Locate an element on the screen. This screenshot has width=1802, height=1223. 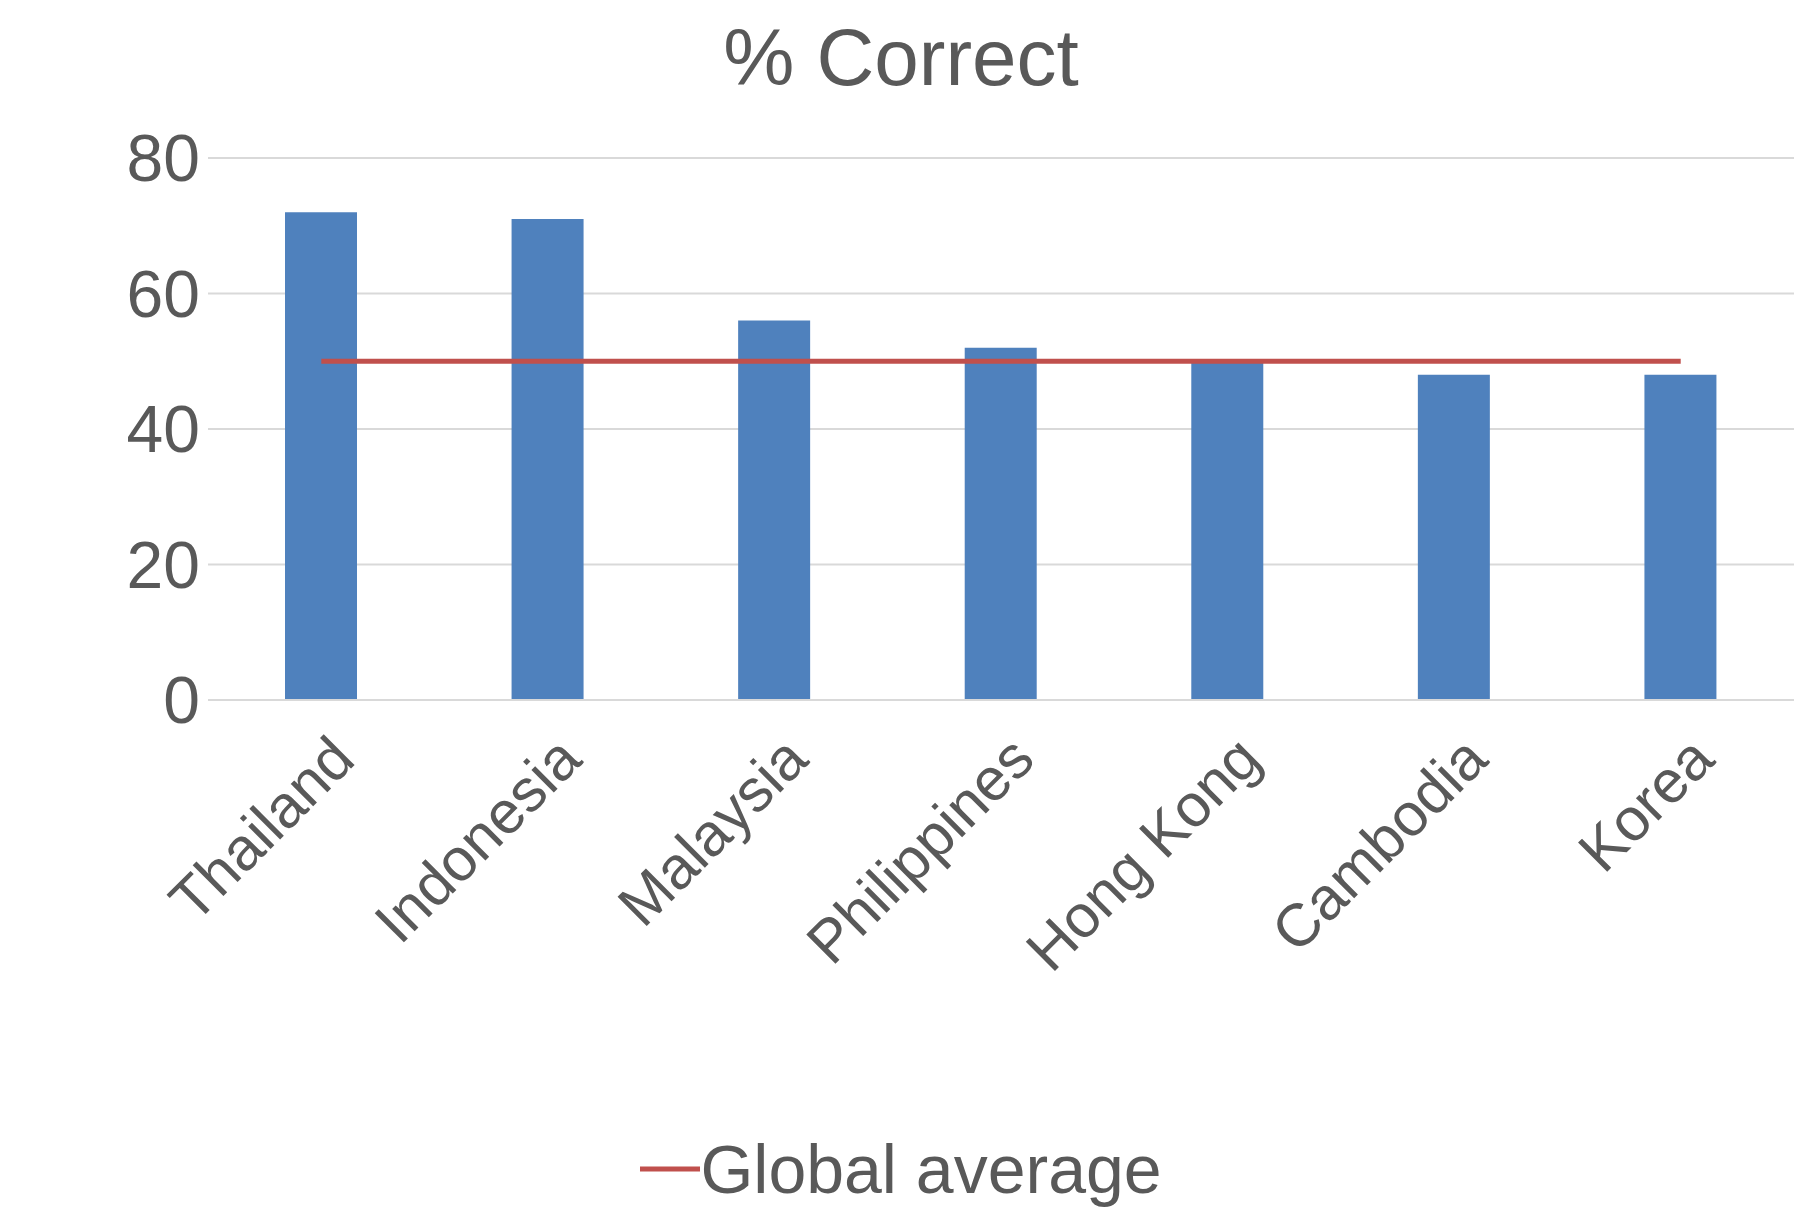
chart-title: % Correct is located at coordinates (901, 58).